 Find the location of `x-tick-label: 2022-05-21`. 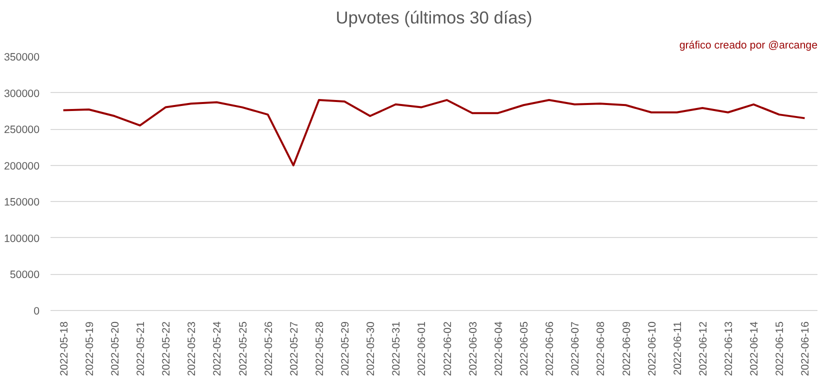

x-tick-label: 2022-05-21 is located at coordinates (140, 348).